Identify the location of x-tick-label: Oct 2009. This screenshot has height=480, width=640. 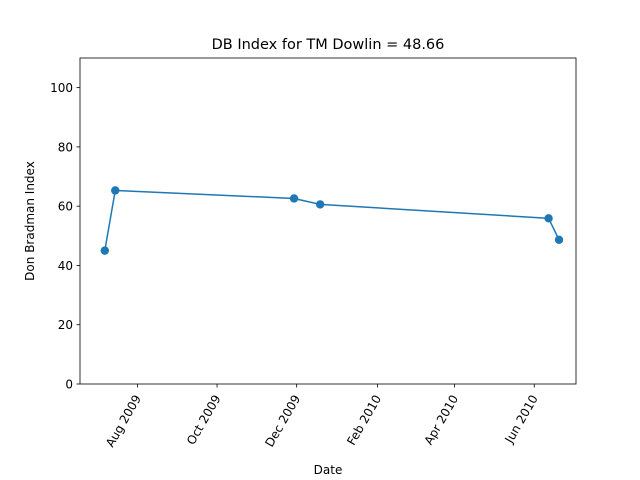
(204, 420).